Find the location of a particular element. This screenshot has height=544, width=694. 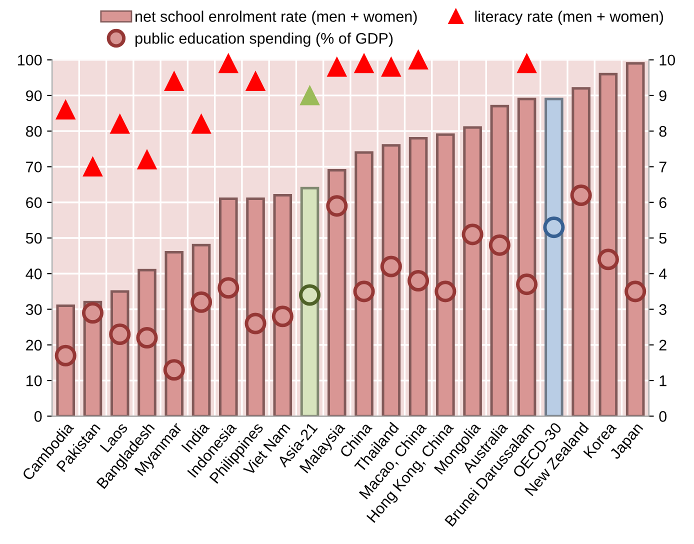

y-tick-label: 80 is located at coordinates (34, 131).